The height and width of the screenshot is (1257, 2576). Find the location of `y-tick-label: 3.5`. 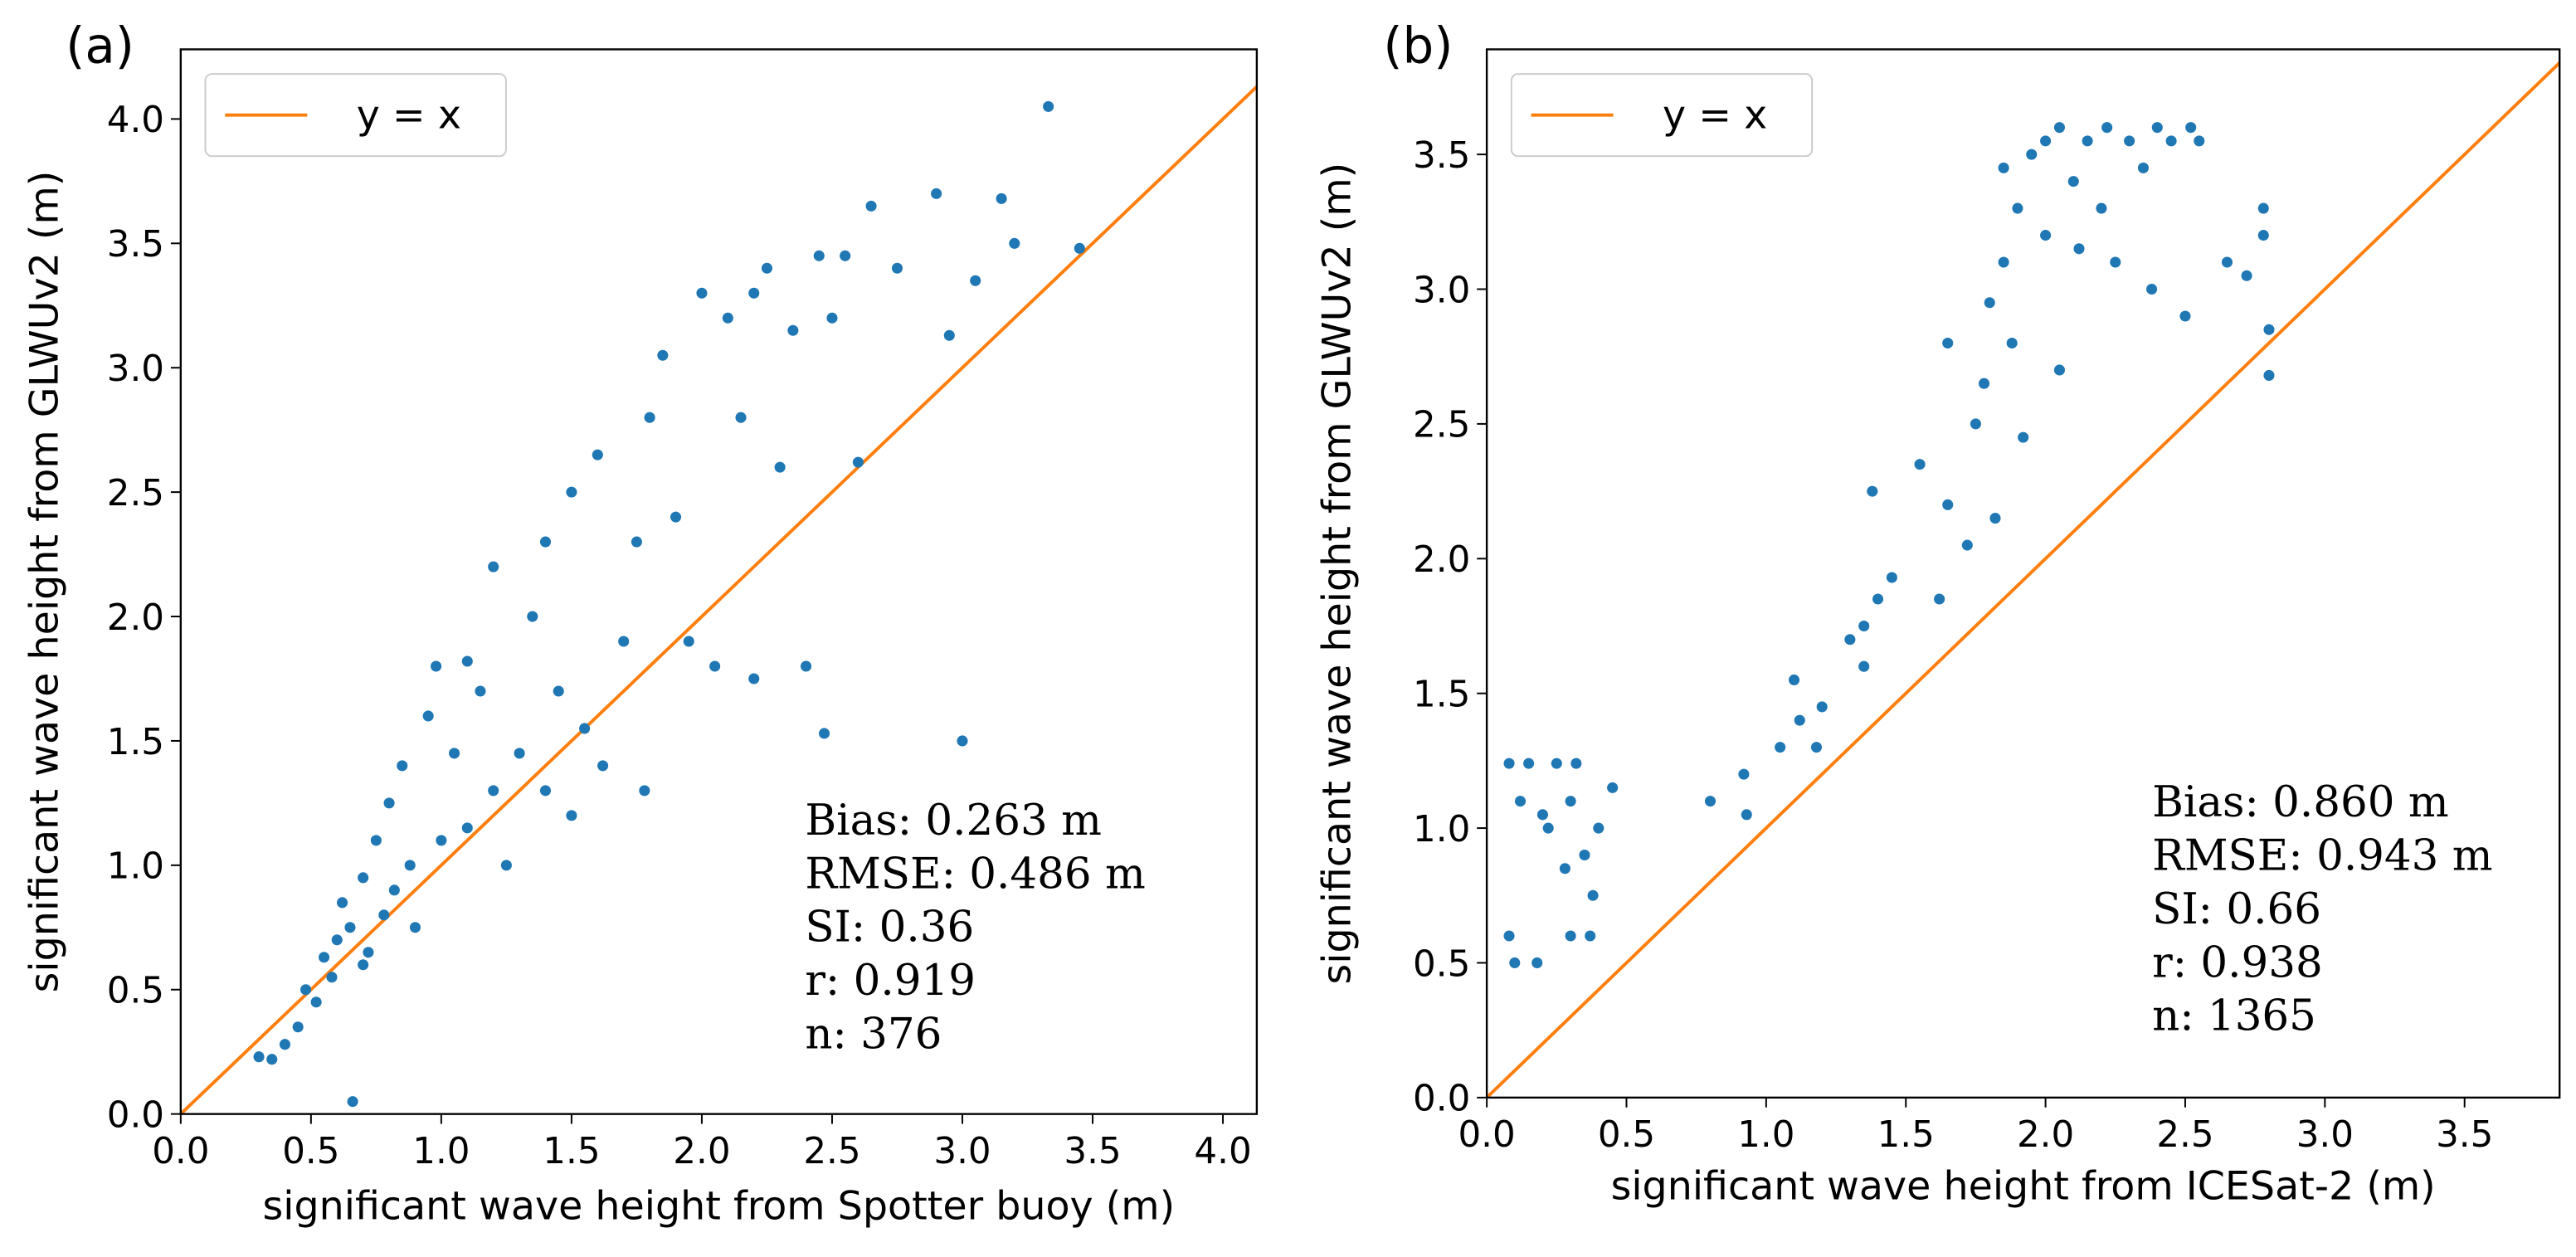

y-tick-label: 3.5 is located at coordinates (1441, 156).